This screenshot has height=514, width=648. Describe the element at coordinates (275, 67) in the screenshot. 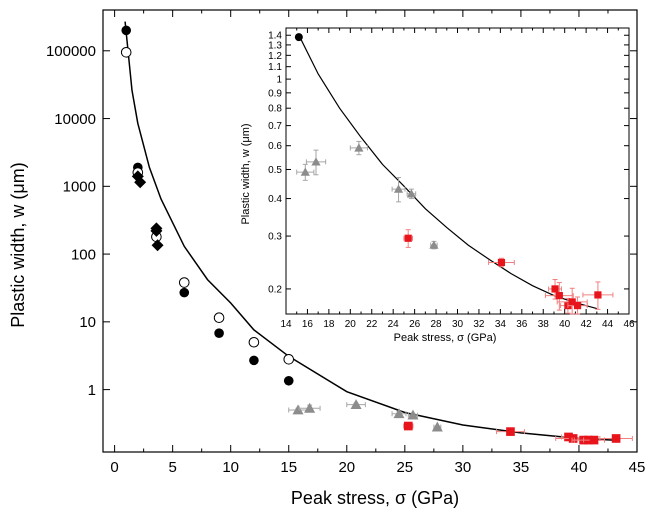

I see `inset-y-tick-label: 1.1` at that location.